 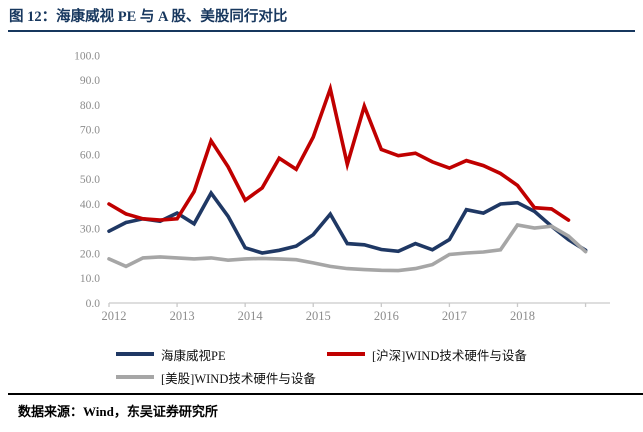 What do you see at coordinates (386, 316) in the screenshot?
I see `x-axis-tick-label: 2016` at bounding box center [386, 316].